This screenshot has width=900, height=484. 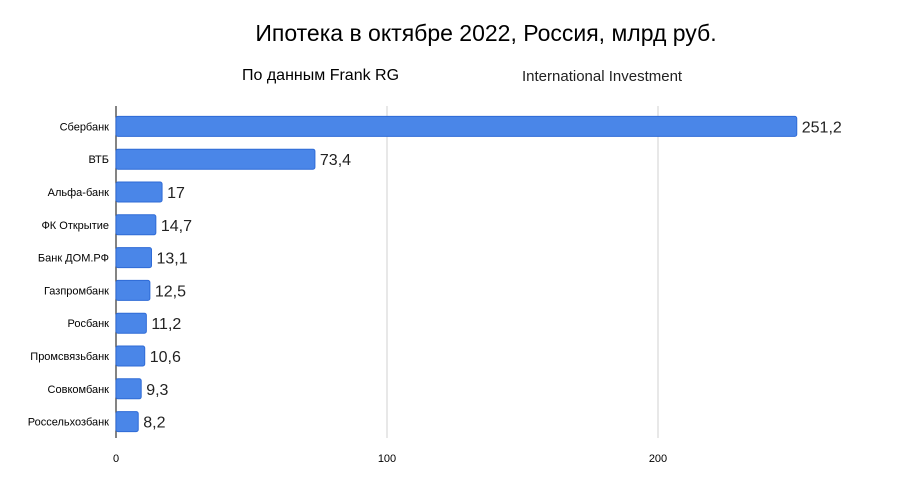 I want to click on category-label: ВТБ, so click(x=98, y=160).